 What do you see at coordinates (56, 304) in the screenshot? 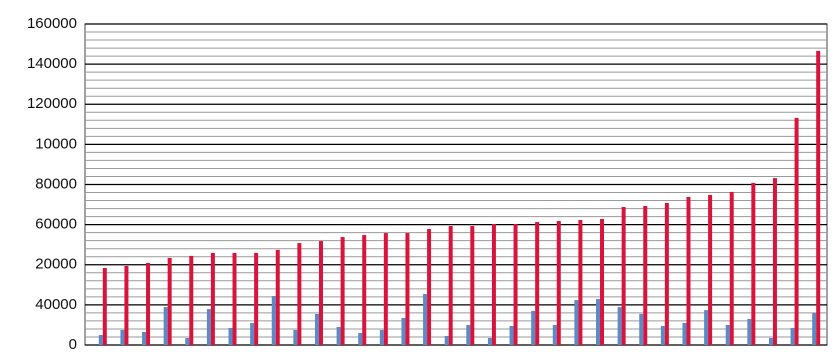
I see `y-tick-label: 40000` at bounding box center [56, 304].